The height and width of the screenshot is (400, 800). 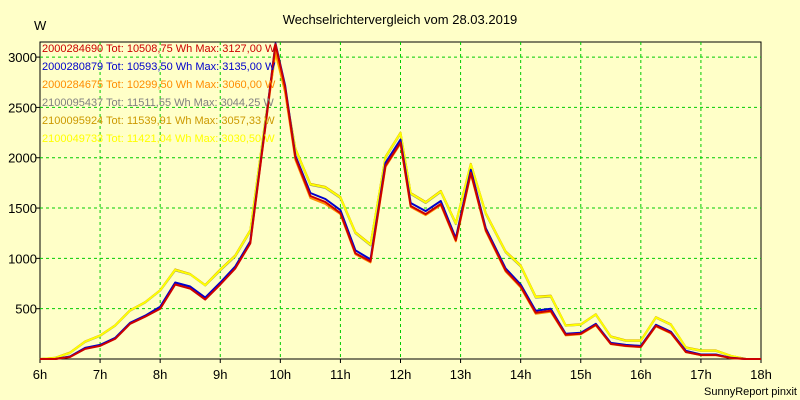 I want to click on y-tick-label: 2000, so click(x=22, y=158).